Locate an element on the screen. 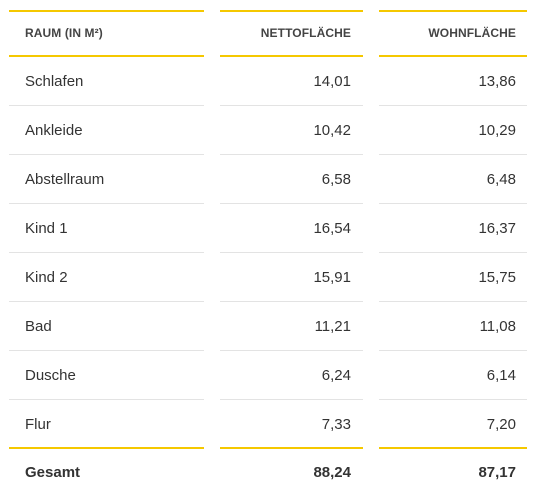  total-label: Gesamt is located at coordinates (53, 472).